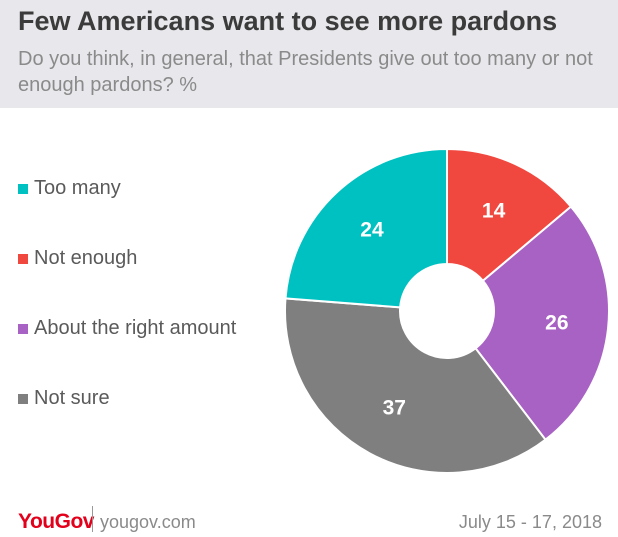 The width and height of the screenshot is (618, 537). I want to click on pie-slice-not-sure, so click(415, 385).